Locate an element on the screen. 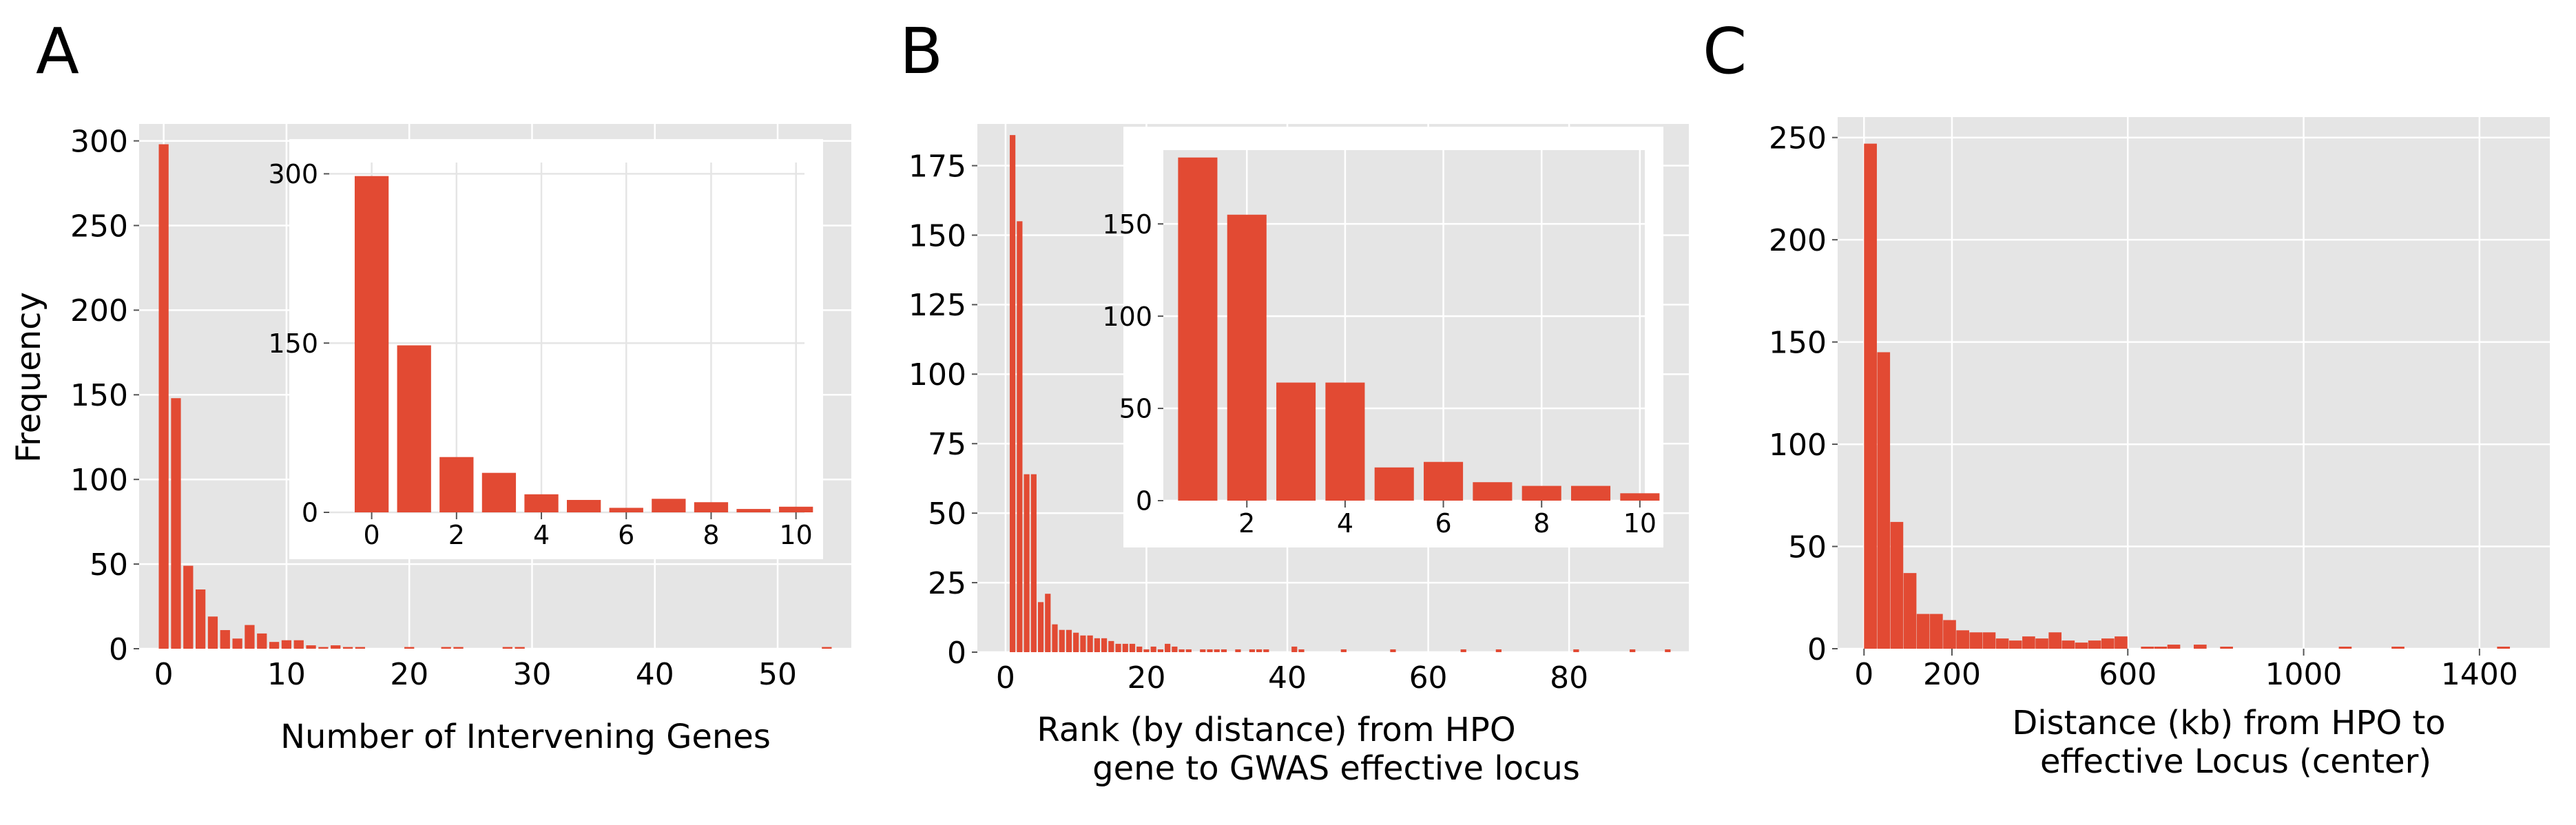 This screenshot has height=825, width=2576. a-main-ytick-label: 300 is located at coordinates (99, 141).